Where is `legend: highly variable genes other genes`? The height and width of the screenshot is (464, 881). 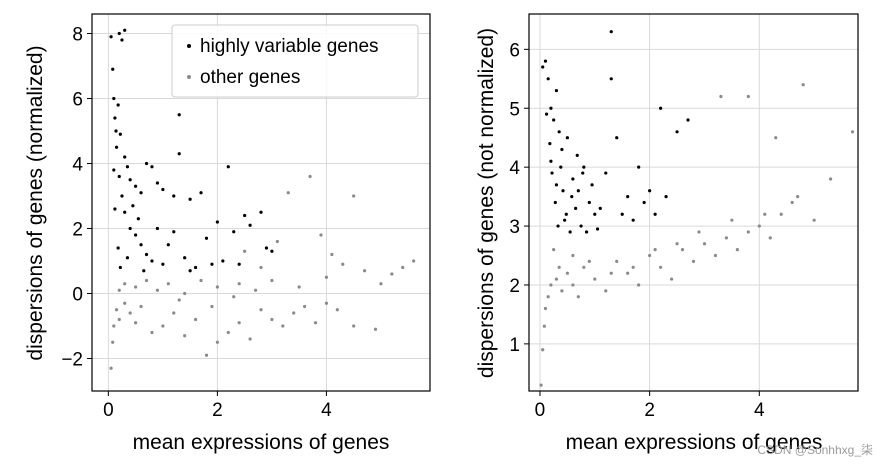
legend: highly variable genes other genes is located at coordinates (295, 61).